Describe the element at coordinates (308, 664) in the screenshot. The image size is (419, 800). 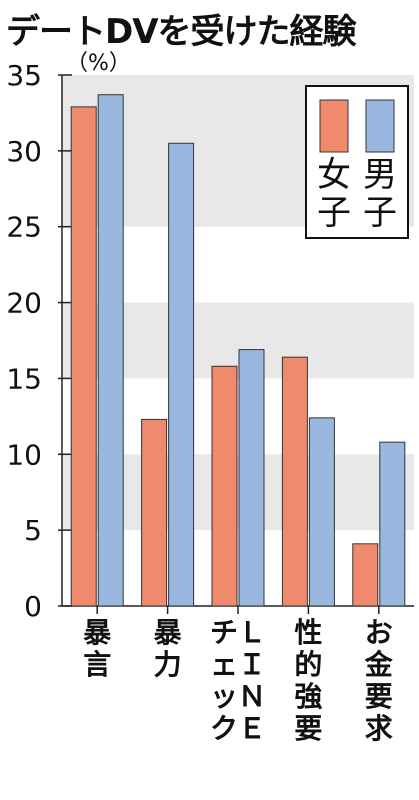
I see `x-category-label: 的` at that location.